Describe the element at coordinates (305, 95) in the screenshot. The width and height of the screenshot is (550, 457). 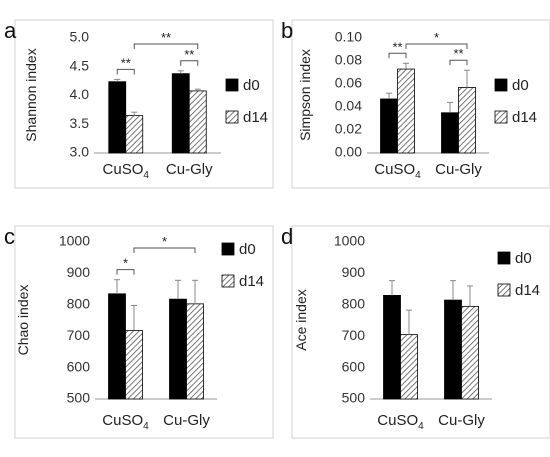
I see `y-axis-label: Simpson index` at that location.